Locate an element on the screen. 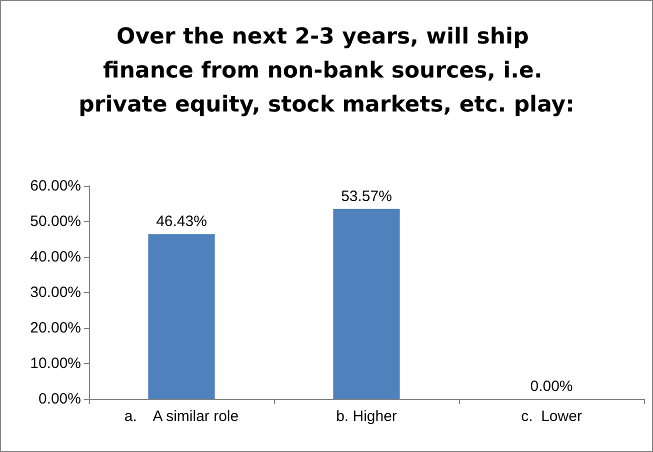  x-tick-label: b. Higher is located at coordinates (366, 416).